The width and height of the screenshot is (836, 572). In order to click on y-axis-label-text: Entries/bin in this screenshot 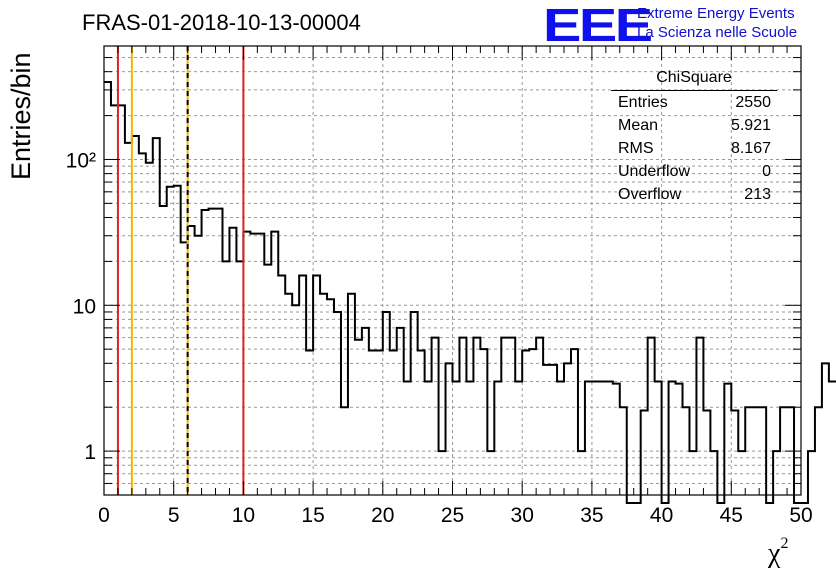, I will do `click(21, 116)`.